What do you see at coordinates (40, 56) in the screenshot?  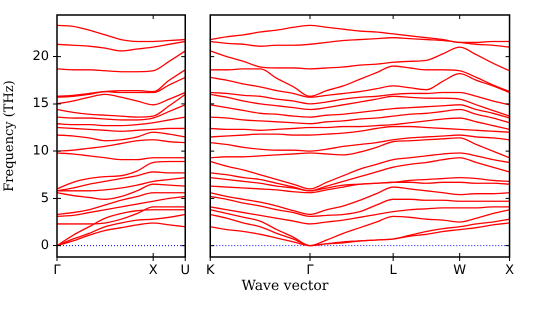 I see `y-tick-label: 20` at bounding box center [40, 56].